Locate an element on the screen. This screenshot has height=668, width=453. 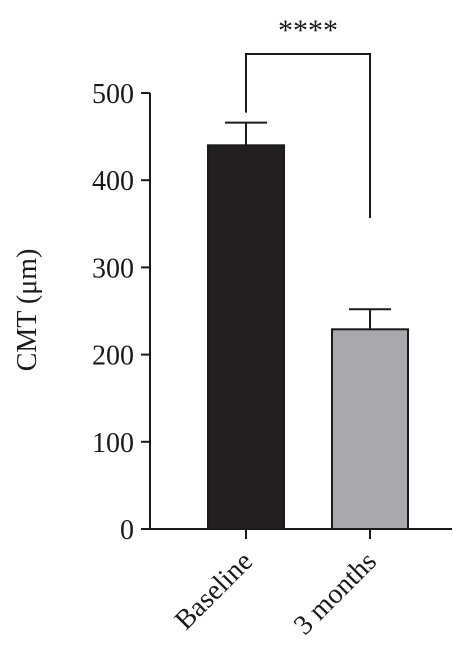
significance-annotation: **** is located at coordinates (308, 116).